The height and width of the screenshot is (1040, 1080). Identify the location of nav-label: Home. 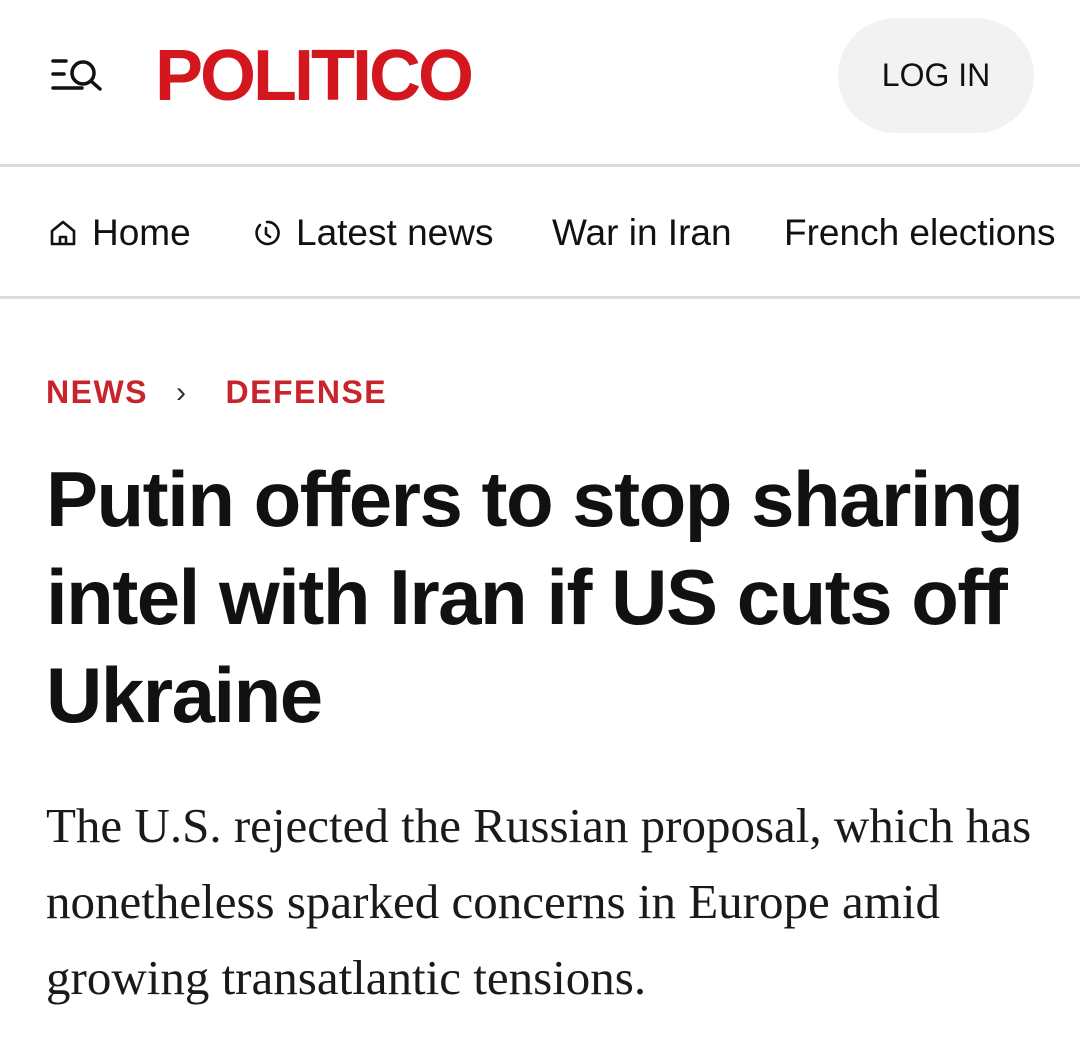
(141, 232).